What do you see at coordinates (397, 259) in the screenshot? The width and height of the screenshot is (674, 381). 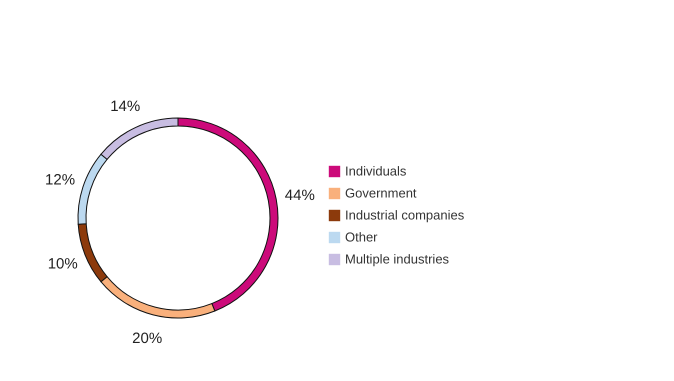 I see `legend-label: Multiple industries` at bounding box center [397, 259].